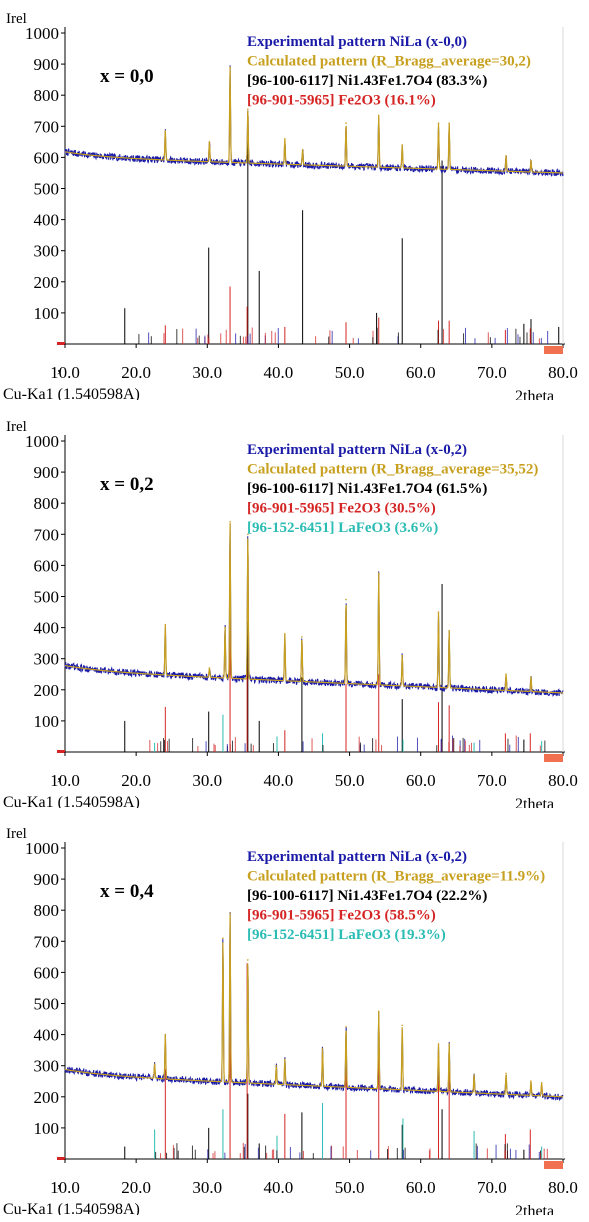 The height and width of the screenshot is (1222, 589). I want to click on x-tick-label: 20.0, so click(136, 1187).